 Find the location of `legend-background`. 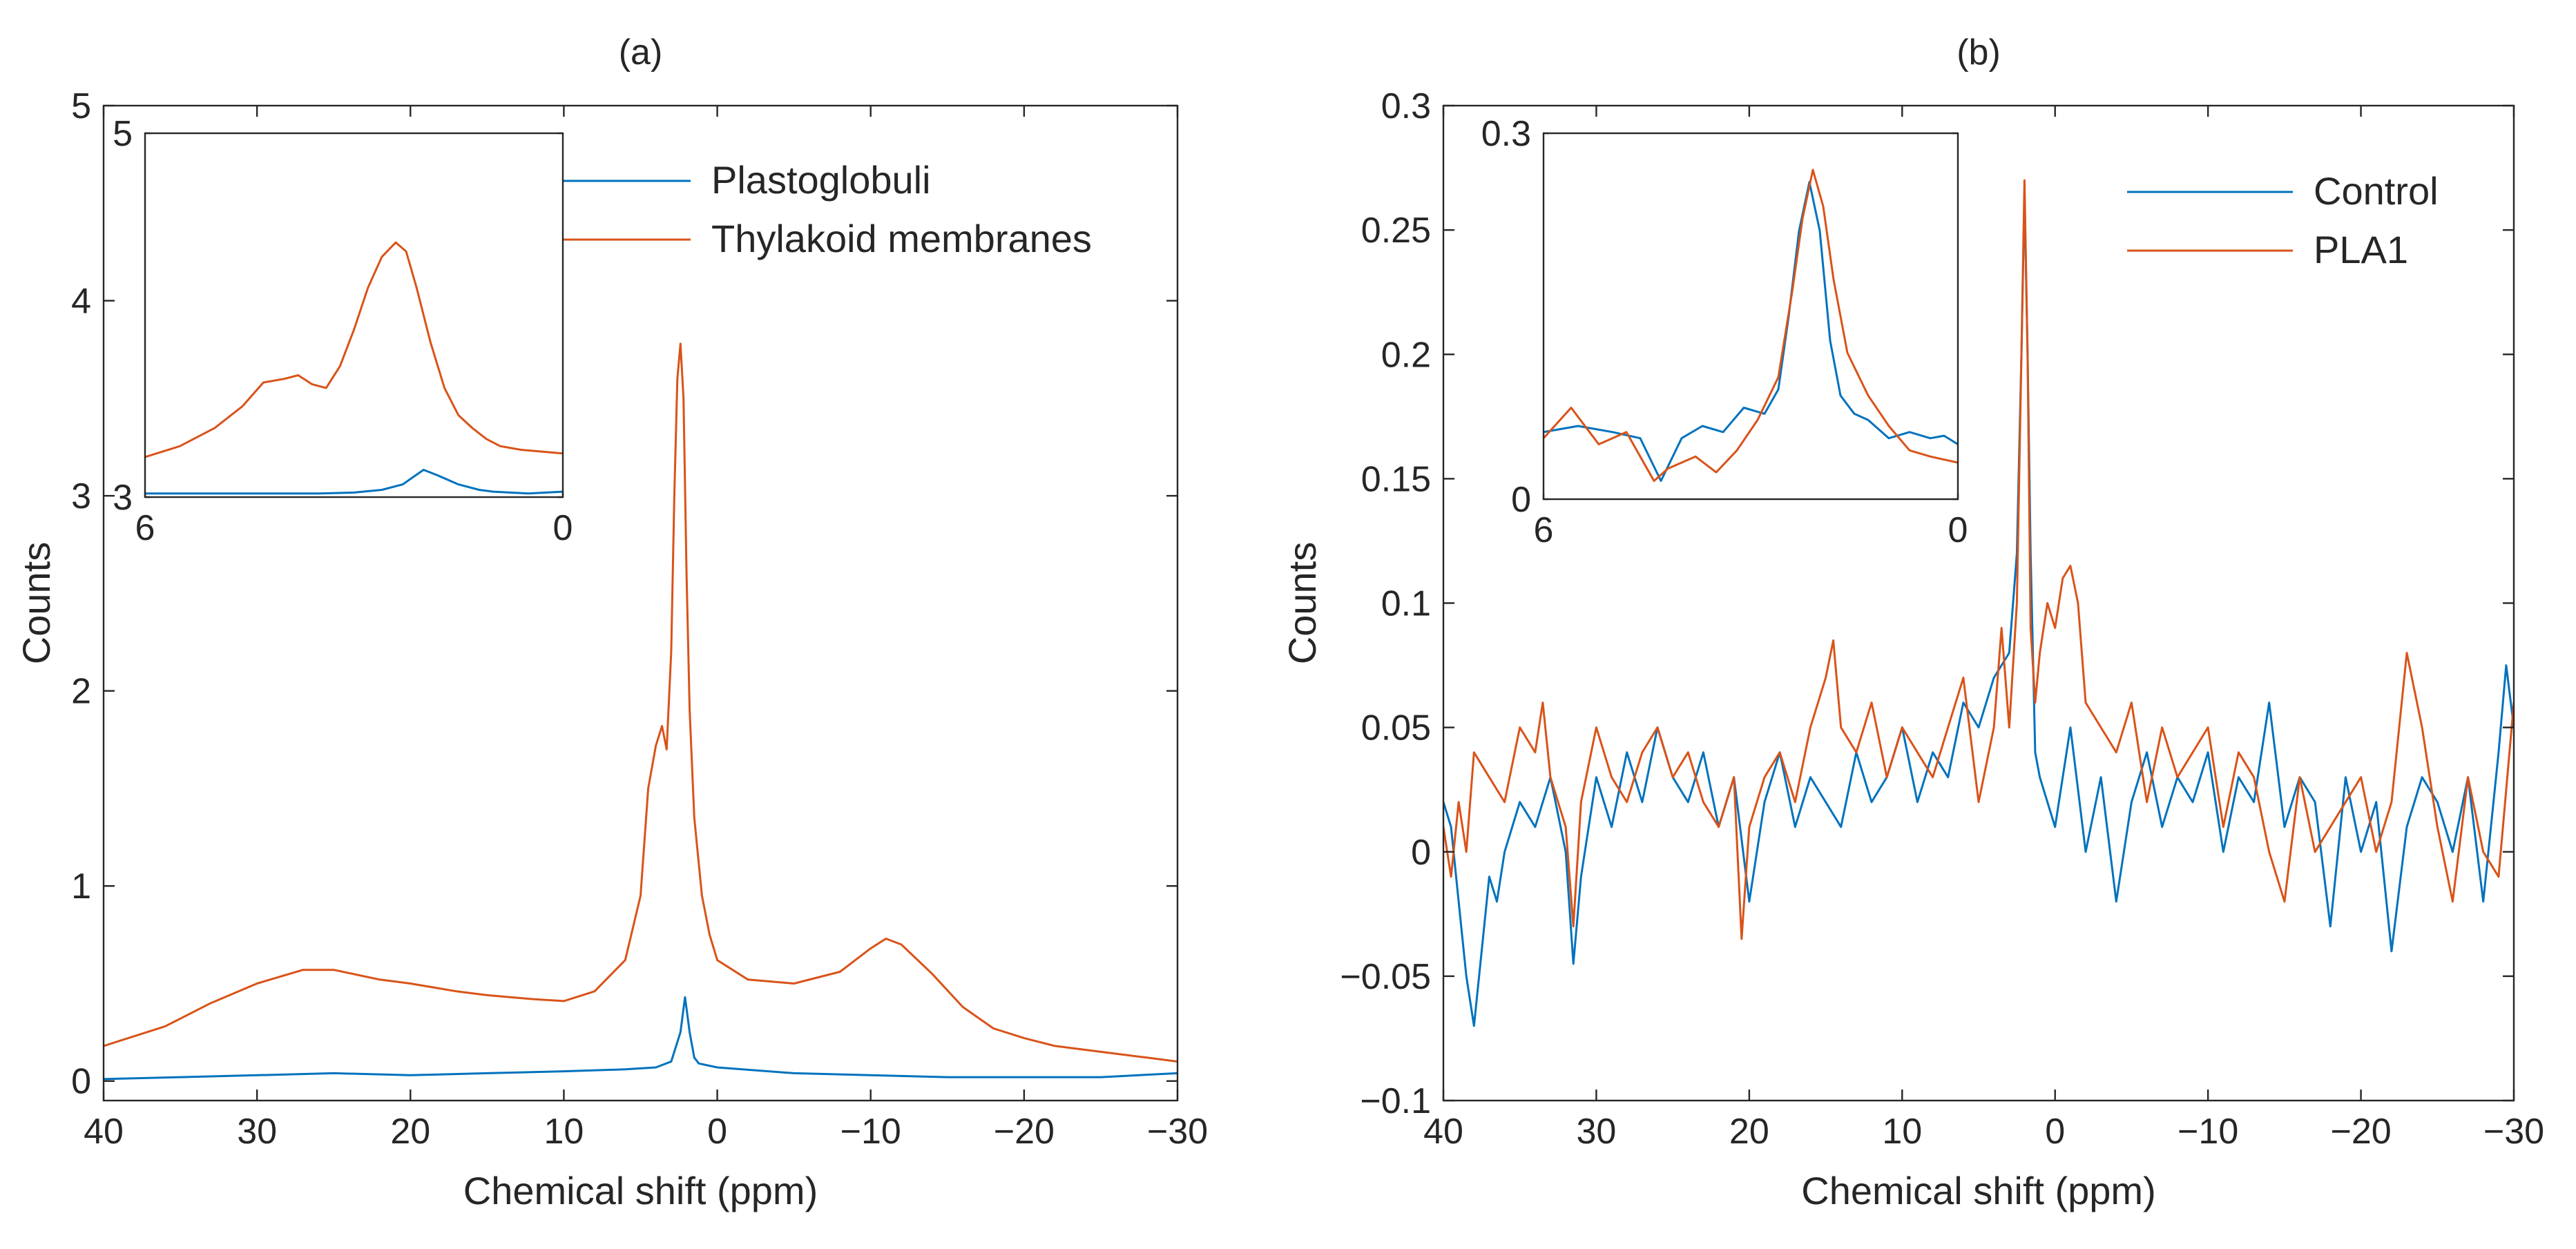

legend-background is located at coordinates (835, 208).